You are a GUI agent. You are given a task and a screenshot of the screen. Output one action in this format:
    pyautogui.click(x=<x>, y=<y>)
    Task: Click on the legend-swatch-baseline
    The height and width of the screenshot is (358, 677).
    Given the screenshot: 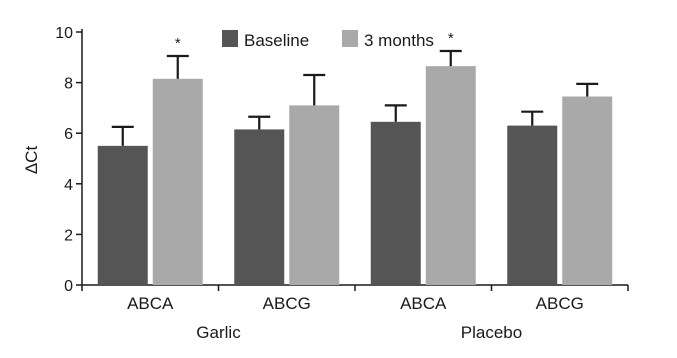 What is the action you would take?
    pyautogui.click(x=230, y=38)
    